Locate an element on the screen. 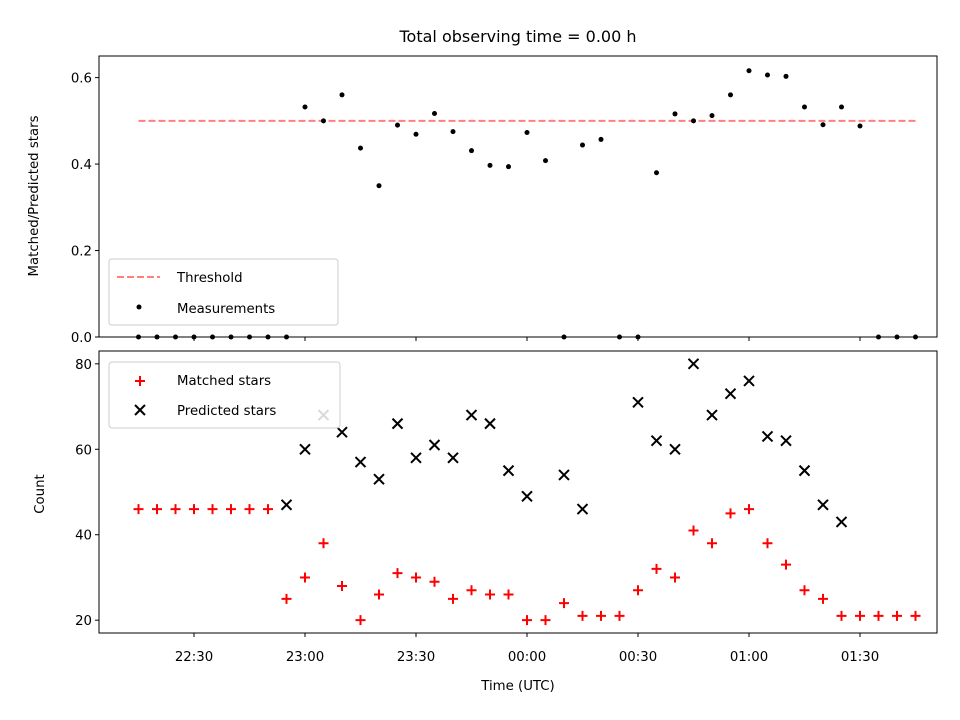 This screenshot has height=720, width=960. legend-measurements-swatch is located at coordinates (139, 307).